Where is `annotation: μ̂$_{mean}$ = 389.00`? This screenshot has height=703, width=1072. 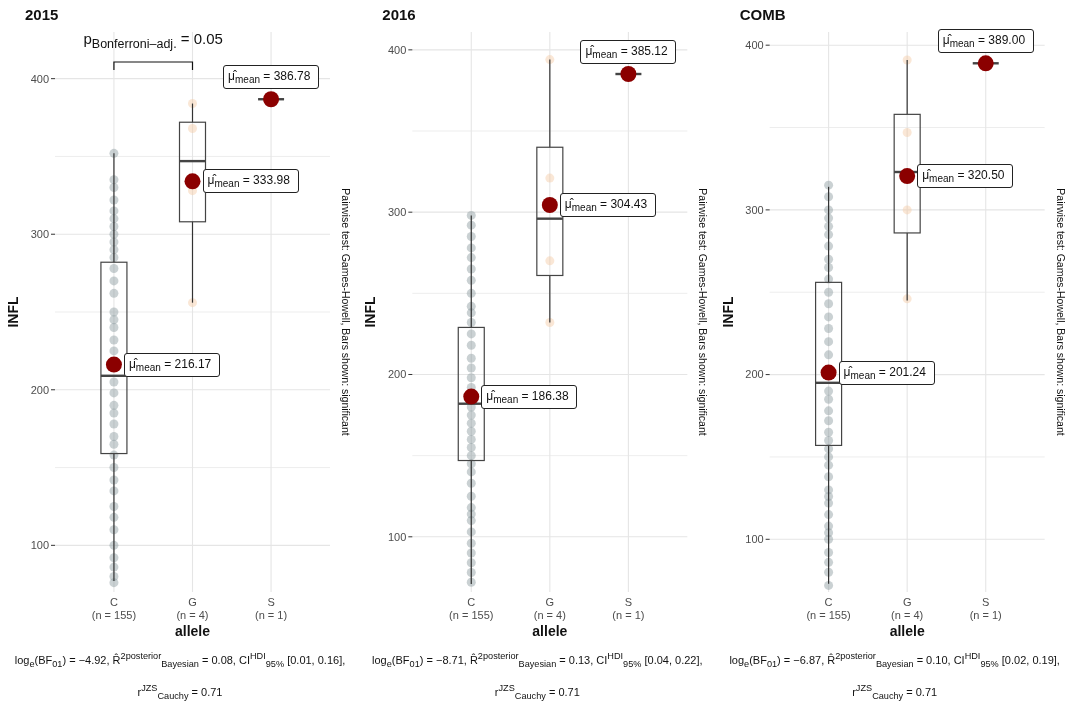 annotation: μ̂$_{mean}$ = 389.00 is located at coordinates (985, 41).